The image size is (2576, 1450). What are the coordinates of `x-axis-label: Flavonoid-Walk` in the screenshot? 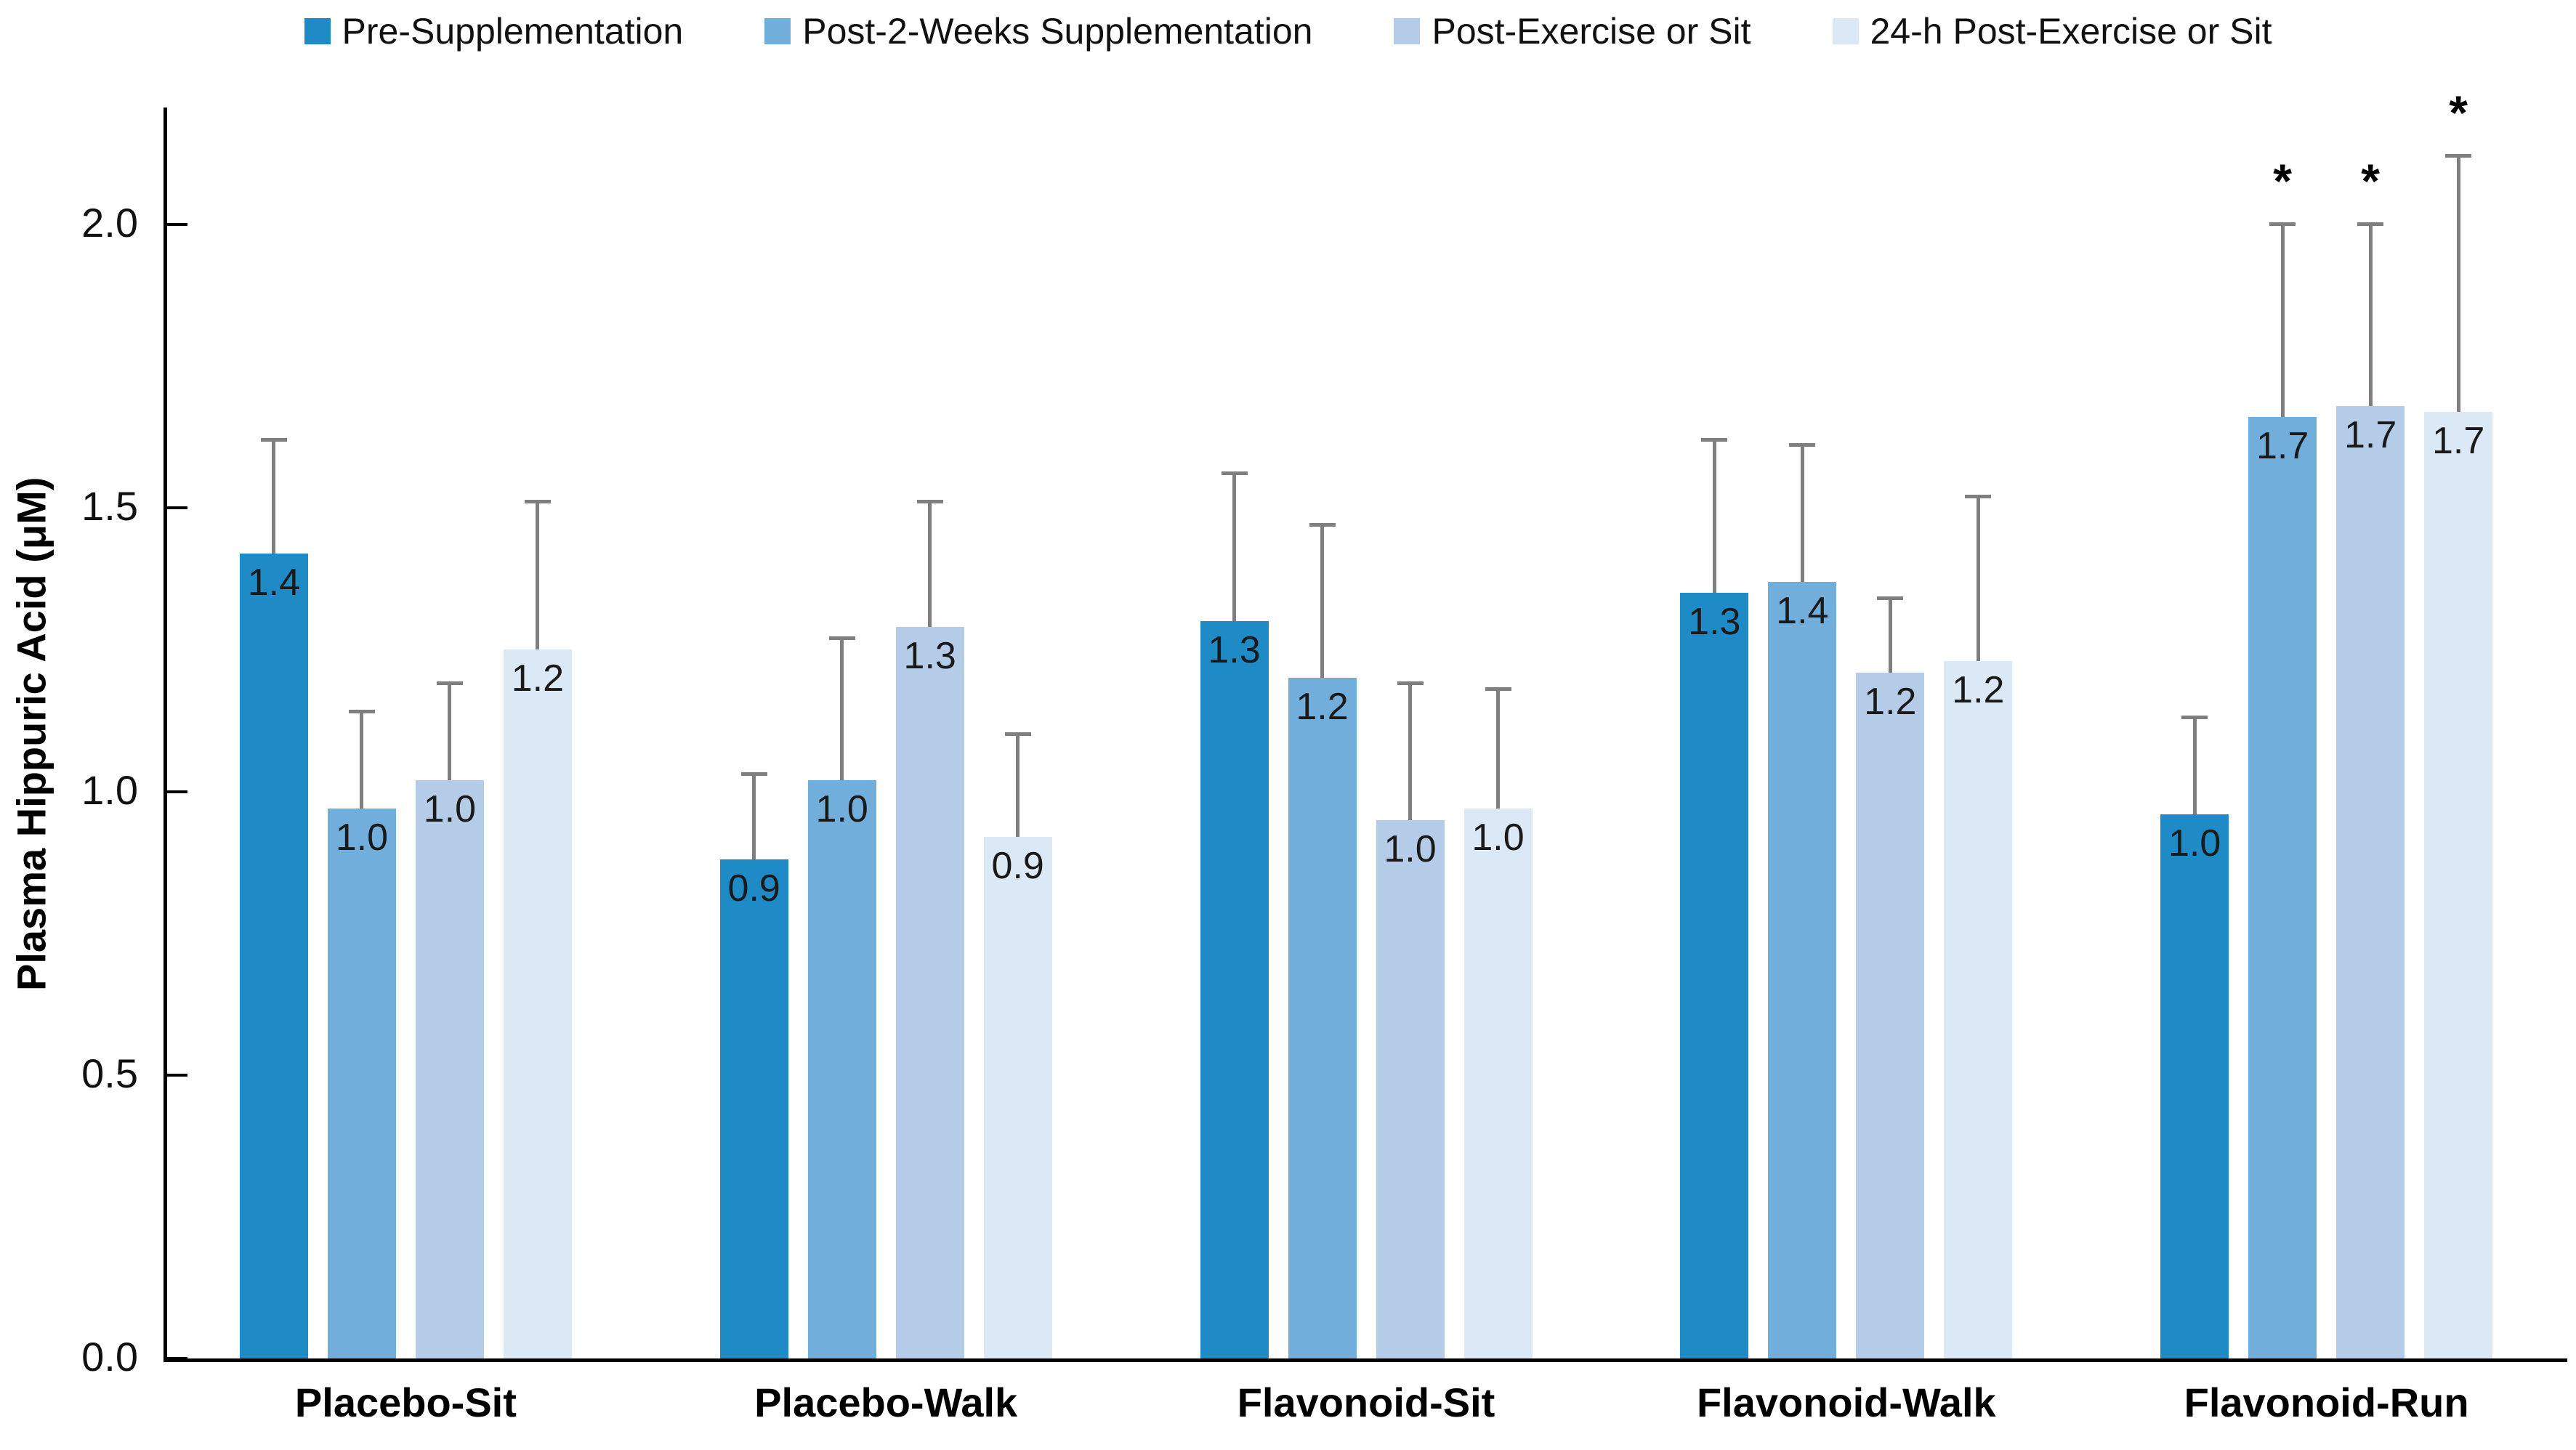 It's located at (1846, 1402).